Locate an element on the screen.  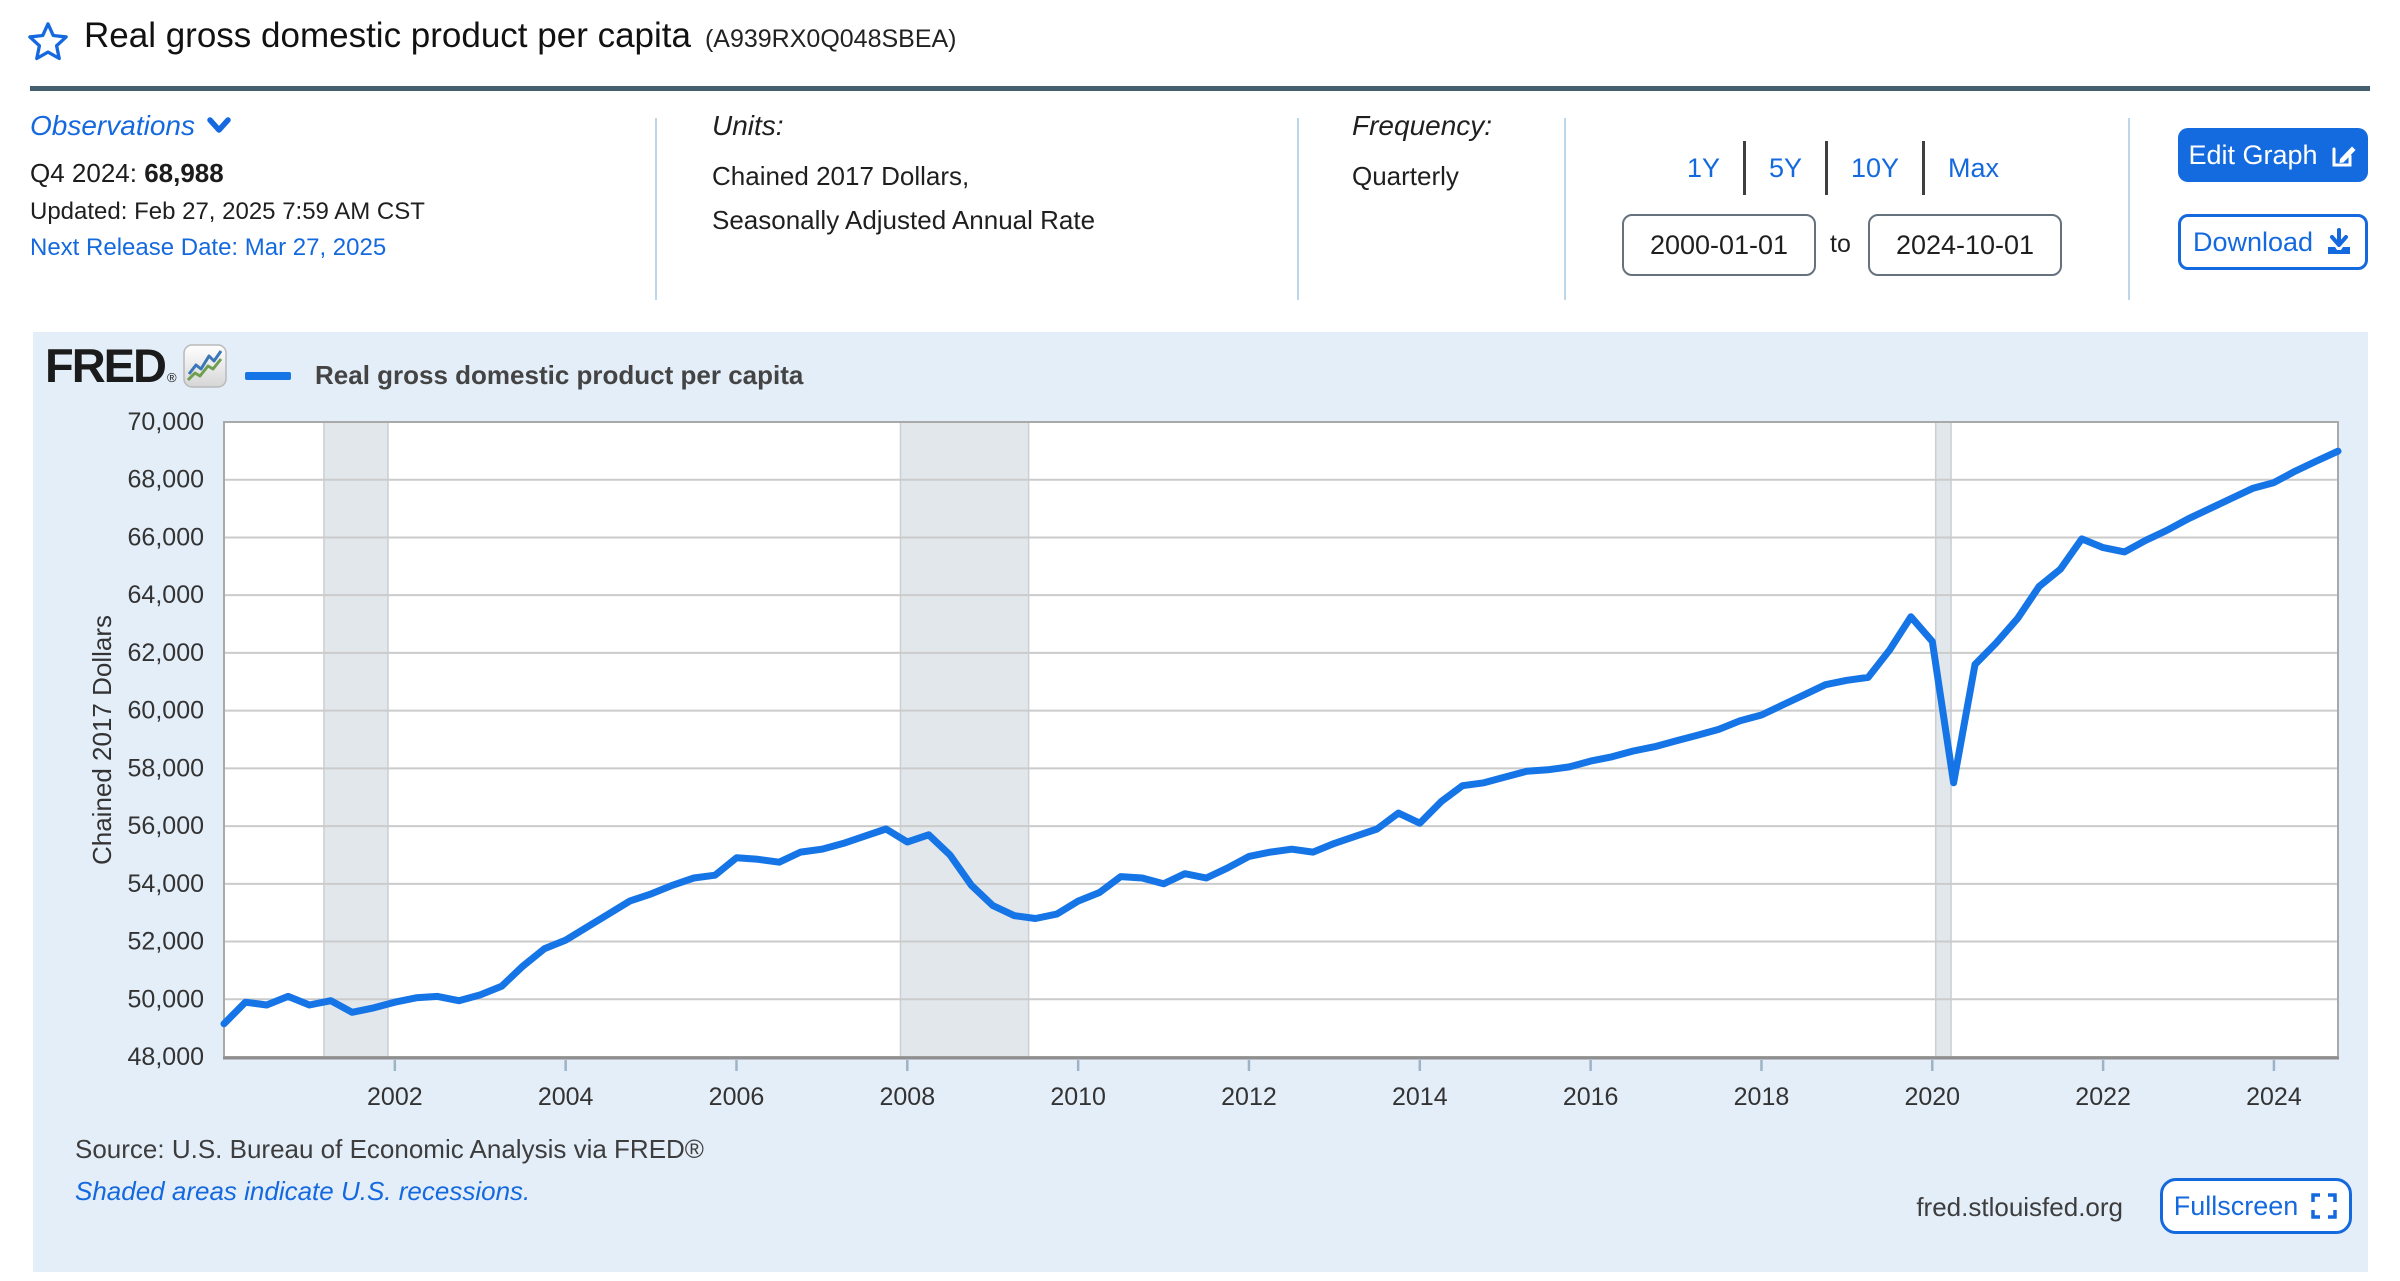
x-axis-tick-label: 2012 is located at coordinates (1249, 1097).